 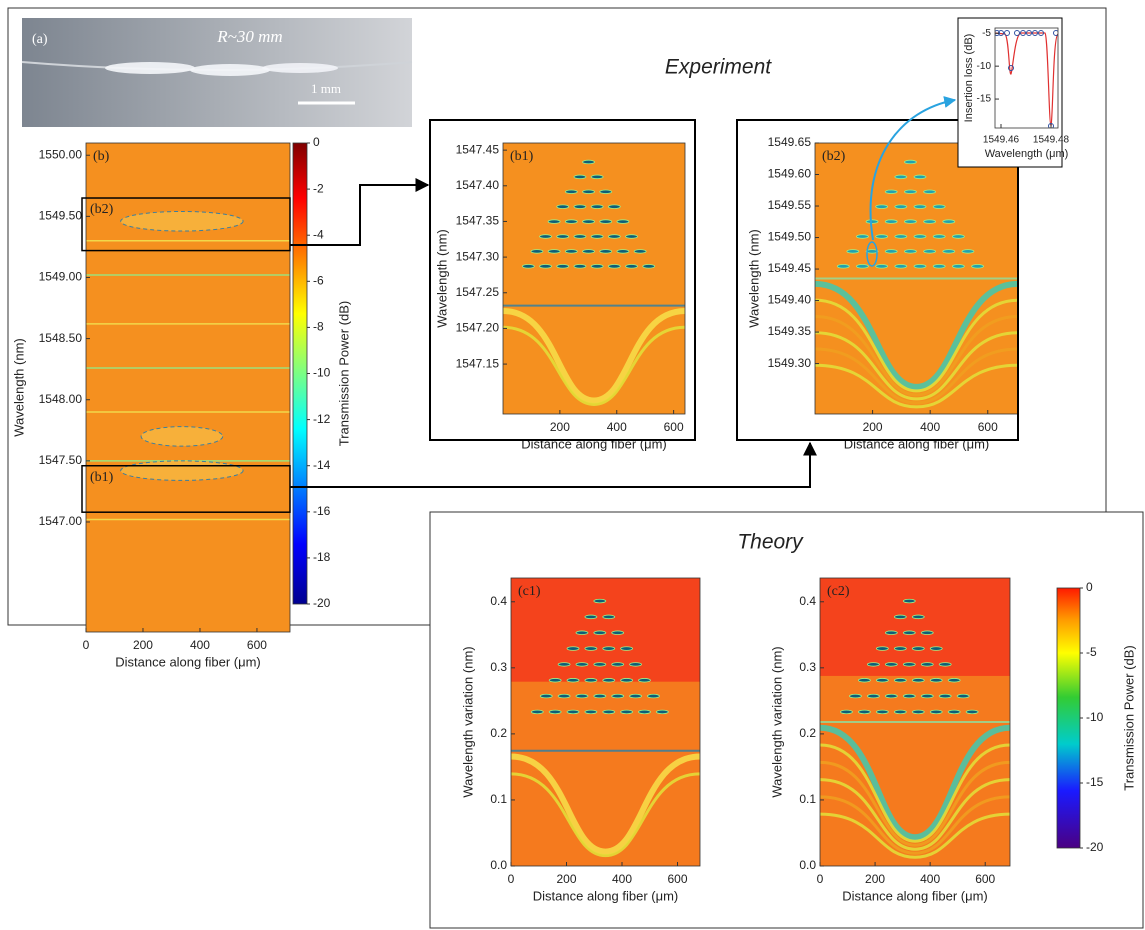 I want to click on colorbar-tick-label: -8, so click(x=318, y=327).